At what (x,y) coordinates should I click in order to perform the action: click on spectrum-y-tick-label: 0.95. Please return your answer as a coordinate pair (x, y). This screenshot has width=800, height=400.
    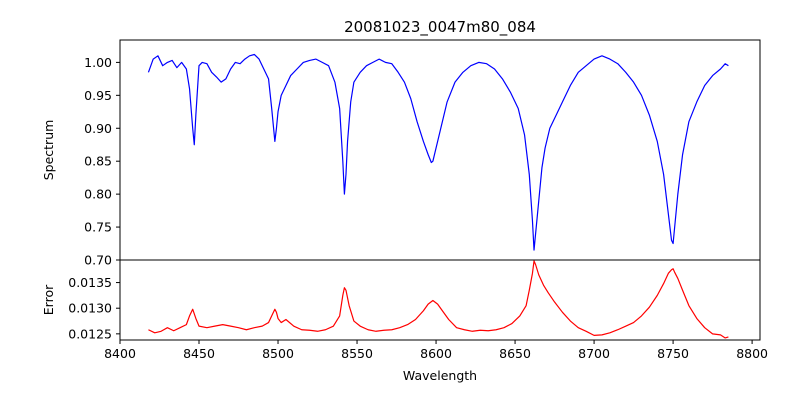
    Looking at the image, I should click on (98, 95).